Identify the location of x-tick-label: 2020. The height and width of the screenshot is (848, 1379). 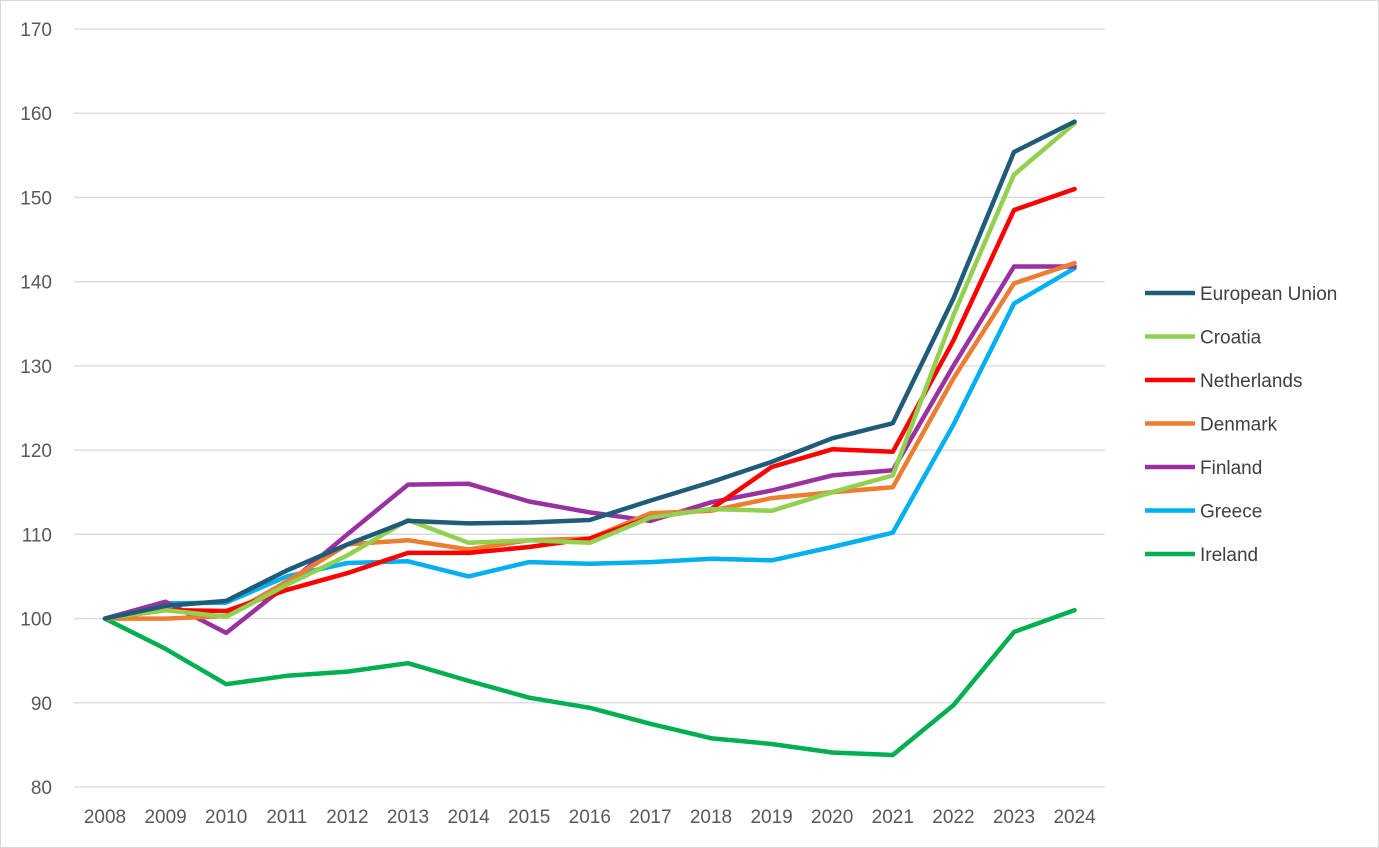
(832, 817).